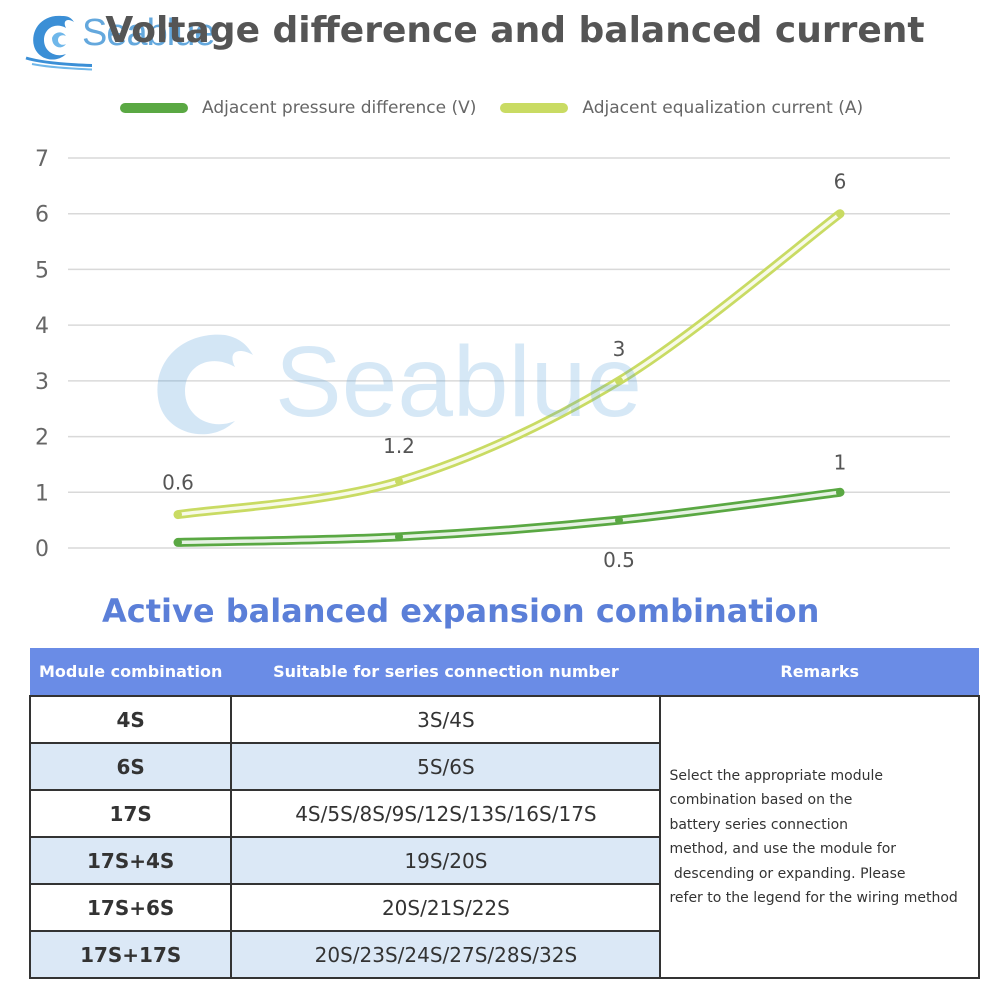 This screenshot has height=1000, width=1000. Describe the element at coordinates (42, 493) in the screenshot. I see `y-tick-label: 1` at that location.